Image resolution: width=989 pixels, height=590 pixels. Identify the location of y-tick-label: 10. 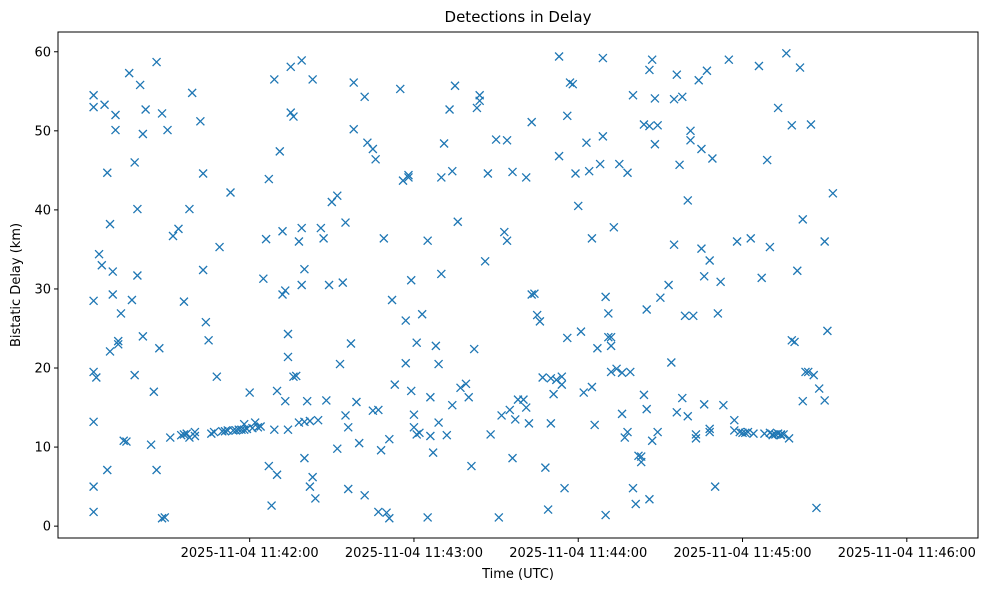
(42, 448).